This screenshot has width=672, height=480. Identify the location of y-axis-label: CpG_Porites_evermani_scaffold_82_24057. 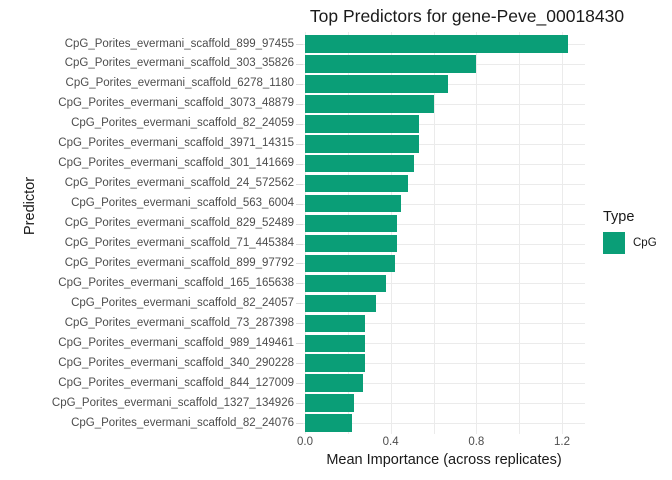
(182, 302).